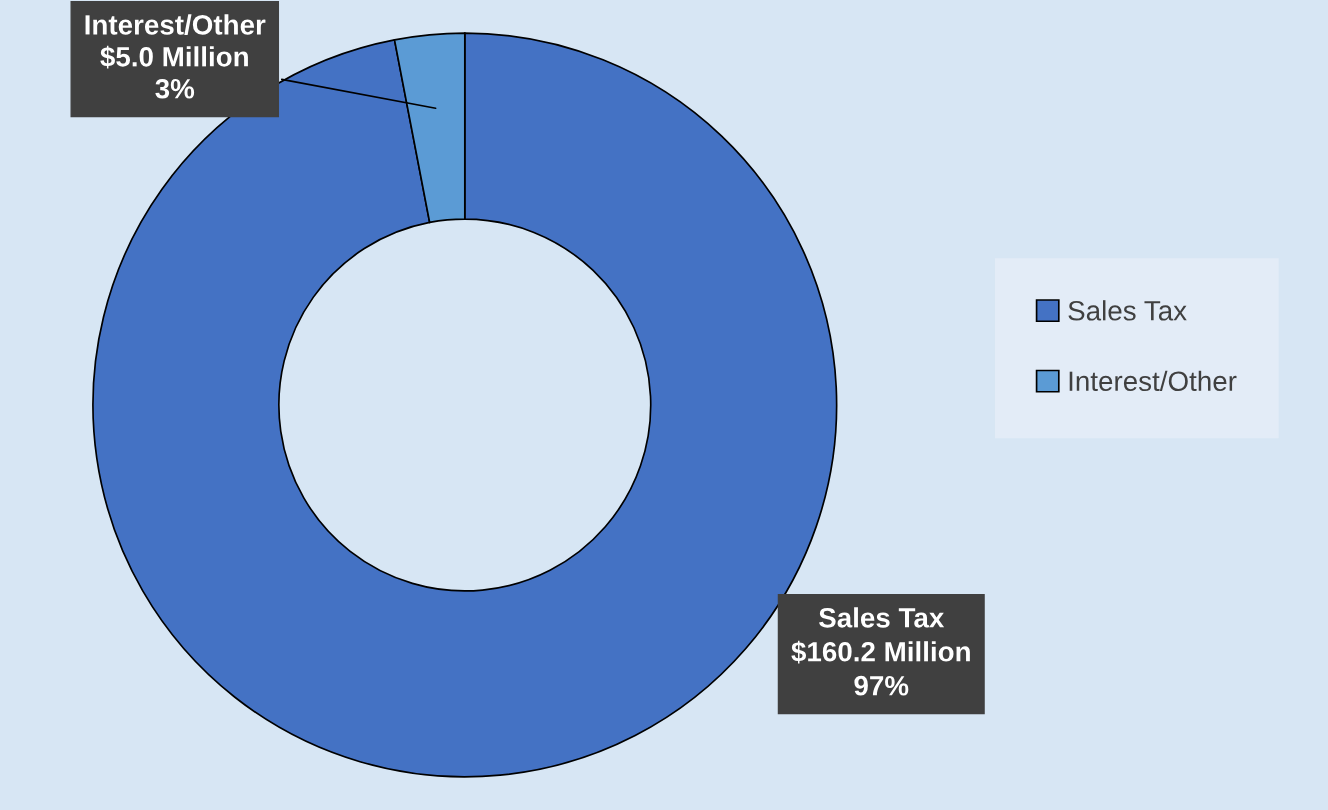 The image size is (1328, 810). I want to click on legend-label: Interest/Other, so click(1153, 381).